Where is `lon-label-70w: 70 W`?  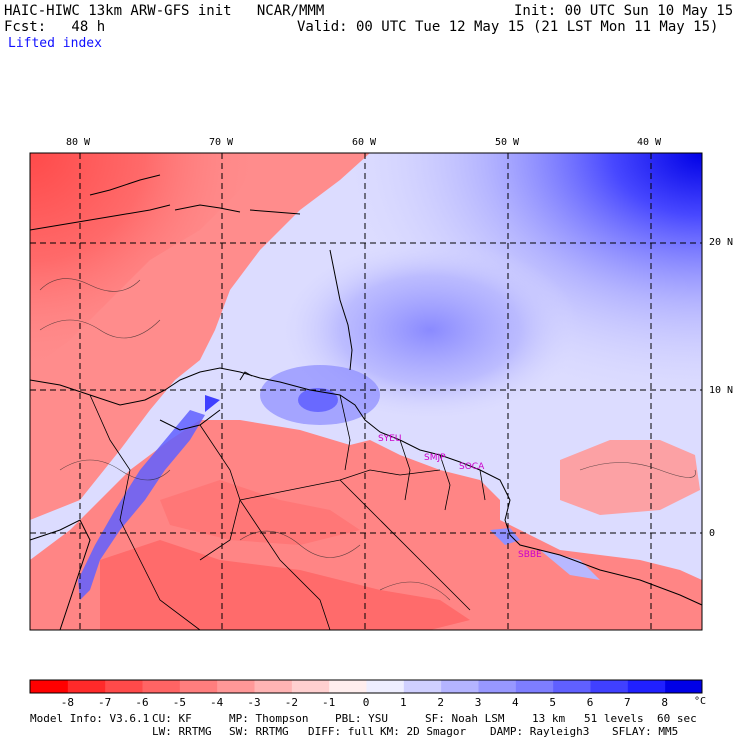
lon-label-70w: 70 W is located at coordinates (221, 142).